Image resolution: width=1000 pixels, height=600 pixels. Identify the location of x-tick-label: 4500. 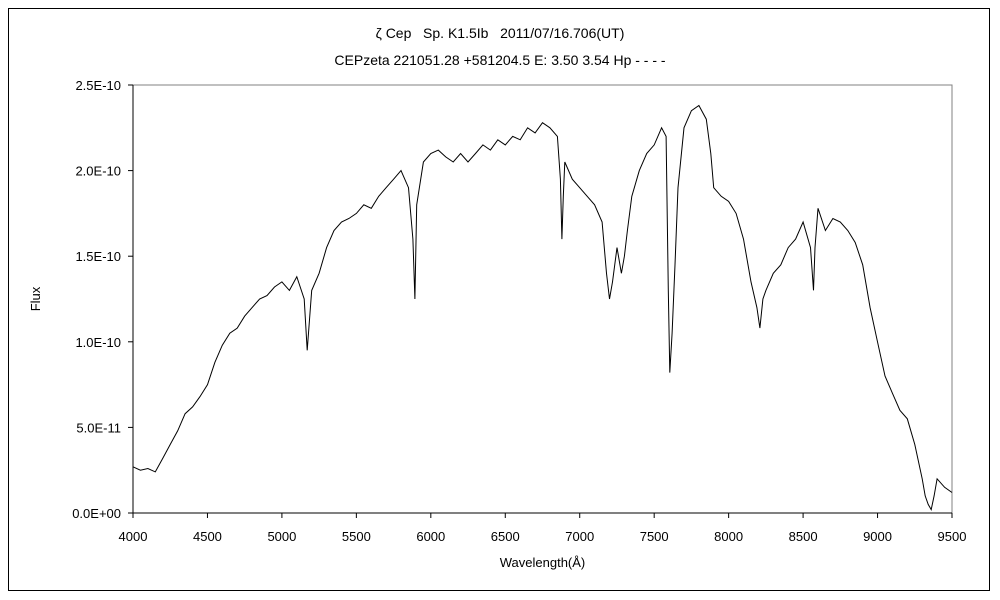
(207, 536).